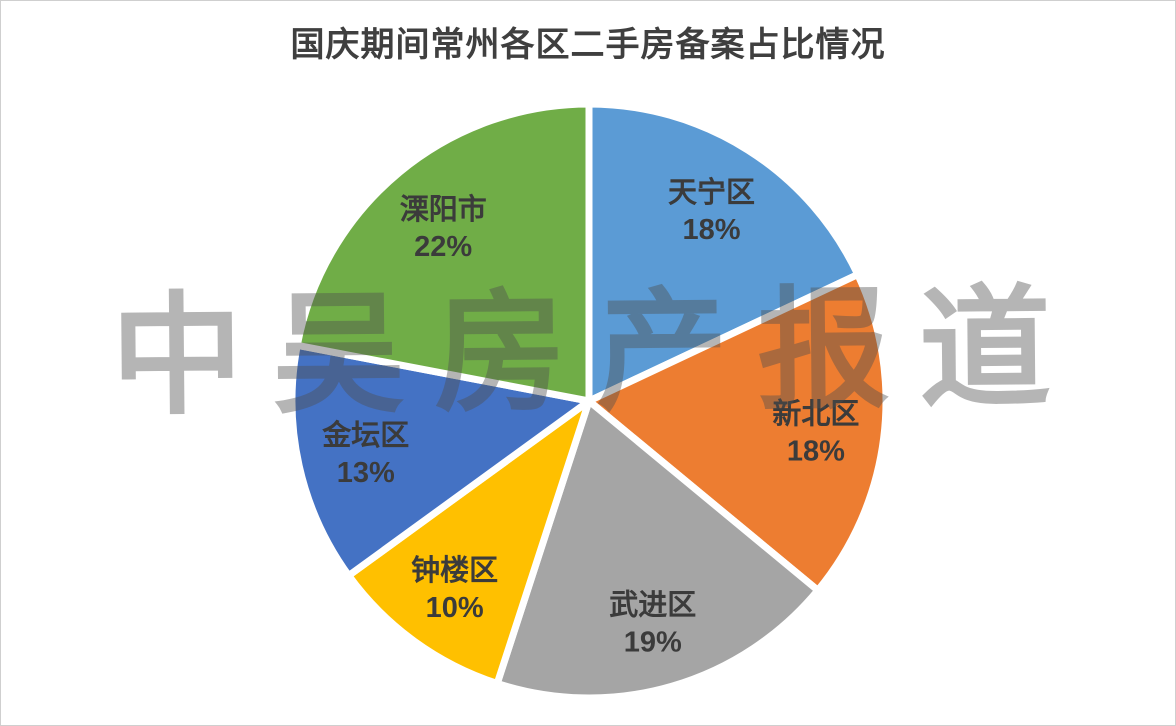 The width and height of the screenshot is (1176, 726). What do you see at coordinates (652, 605) in the screenshot?
I see `slice-name: 武进区` at bounding box center [652, 605].